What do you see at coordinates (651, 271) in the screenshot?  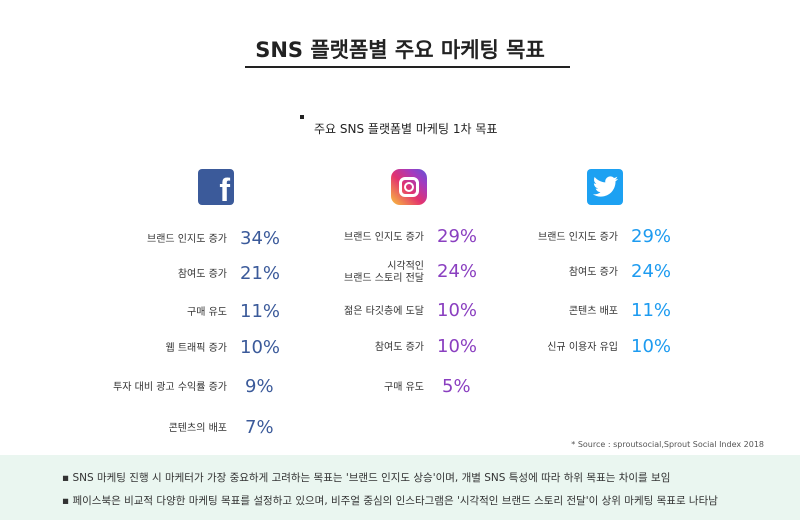 I see `twitter-goal-value: 24%` at bounding box center [651, 271].